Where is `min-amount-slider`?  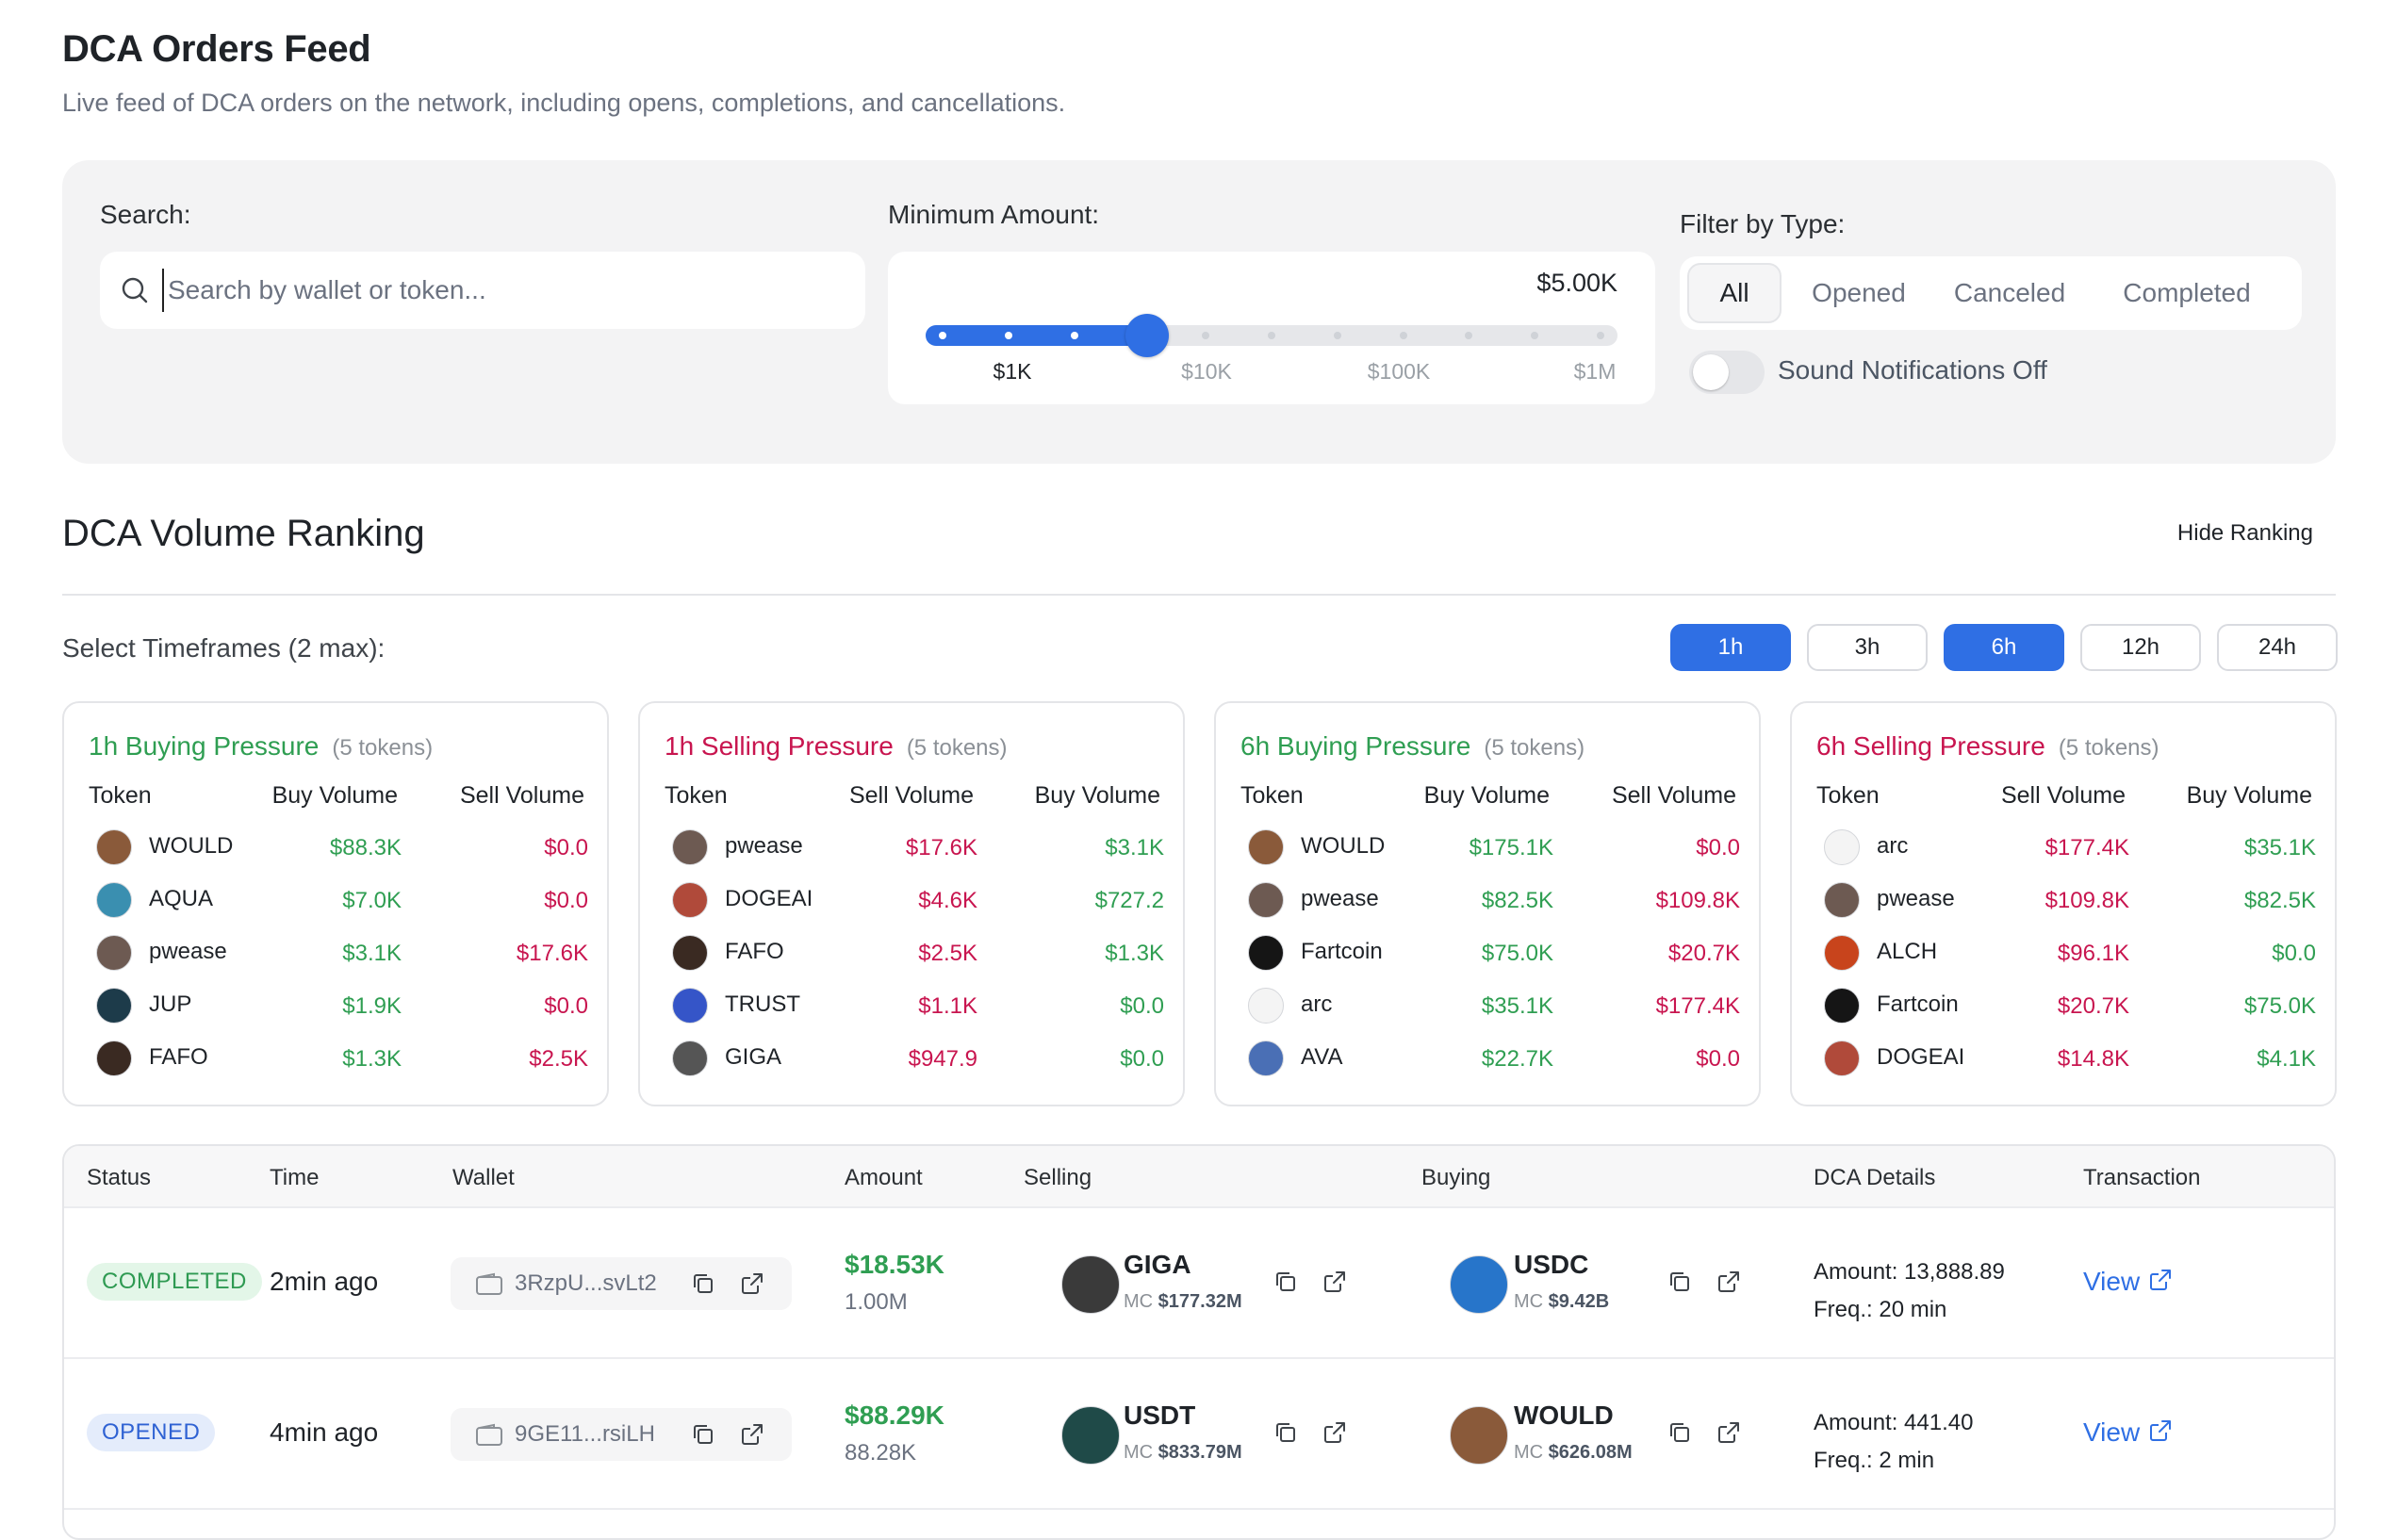 min-amount-slider is located at coordinates (1272, 335).